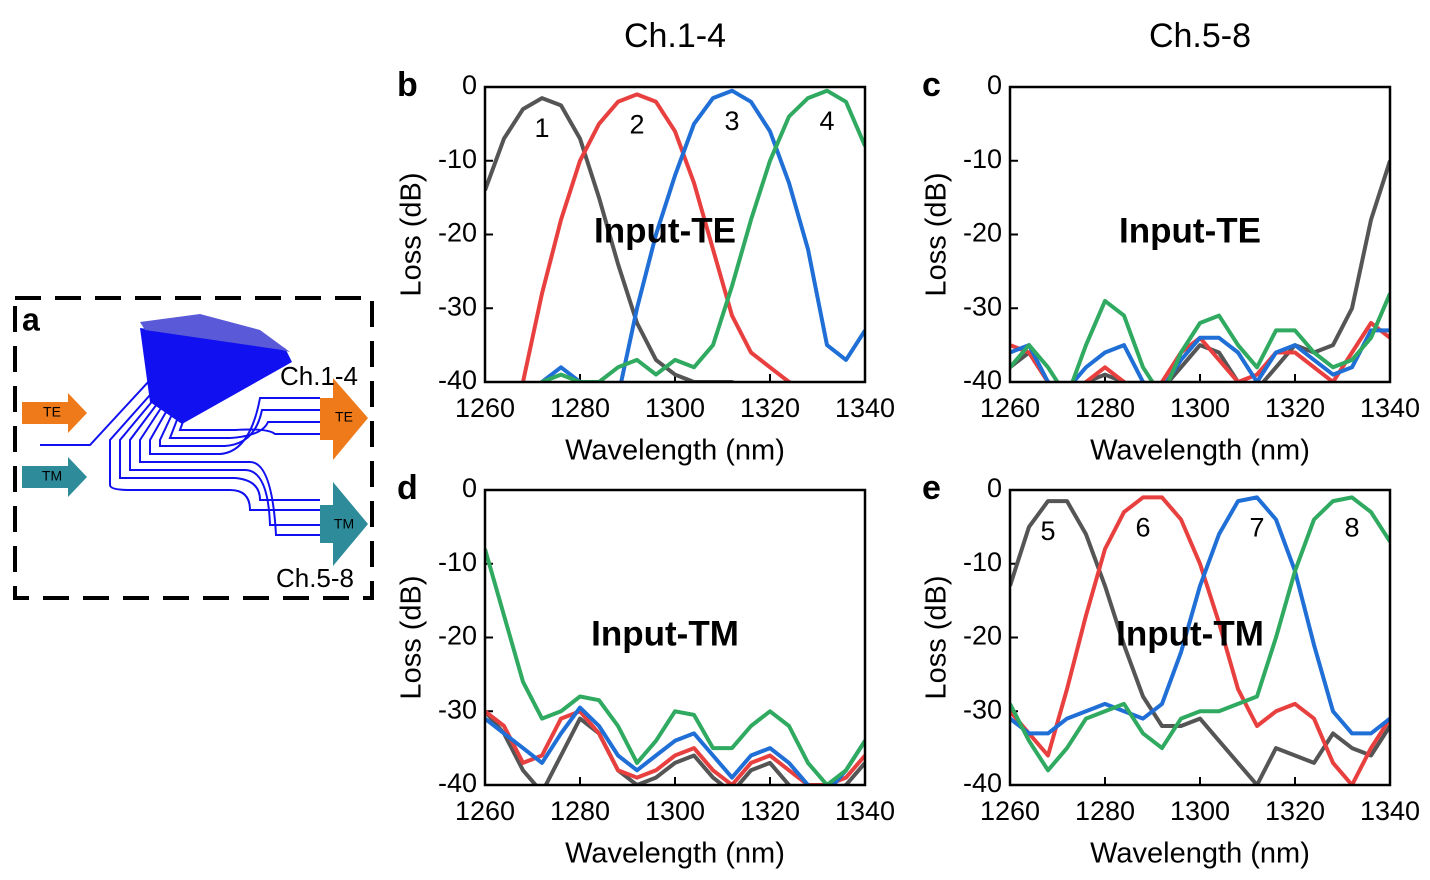 This screenshot has width=1430, height=880. Describe the element at coordinates (636, 125) in the screenshot. I see `peak-label: 2` at that location.